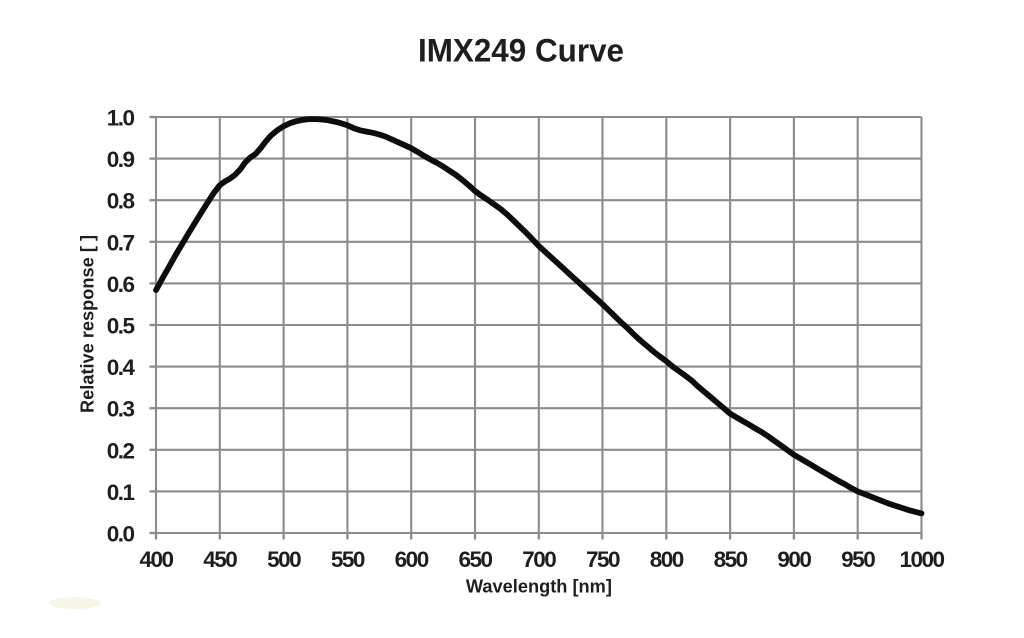 Image resolution: width=1024 pixels, height=638 pixels. What do you see at coordinates (603, 559) in the screenshot?
I see `svg-text: 750` at bounding box center [603, 559].